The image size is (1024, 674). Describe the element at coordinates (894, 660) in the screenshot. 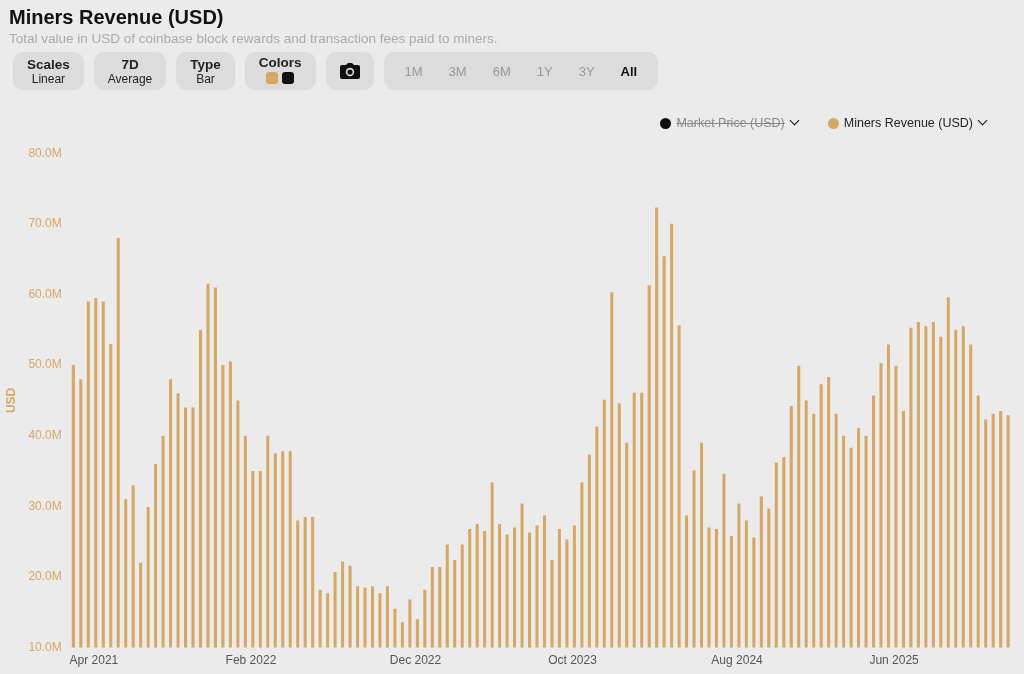

I see `x-tick-label: Jun 2025` at that location.